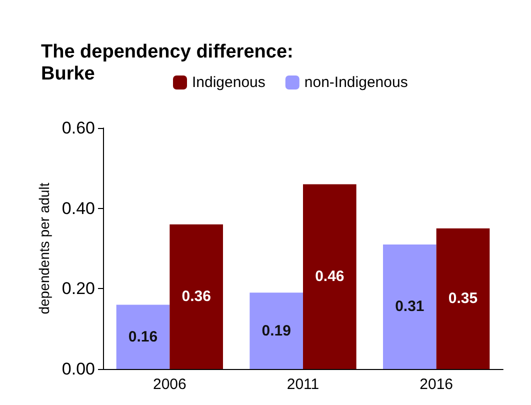 This screenshot has width=531, height=405. What do you see at coordinates (78, 369) in the screenshot?
I see `y-tick-label: 0.00` at bounding box center [78, 369].